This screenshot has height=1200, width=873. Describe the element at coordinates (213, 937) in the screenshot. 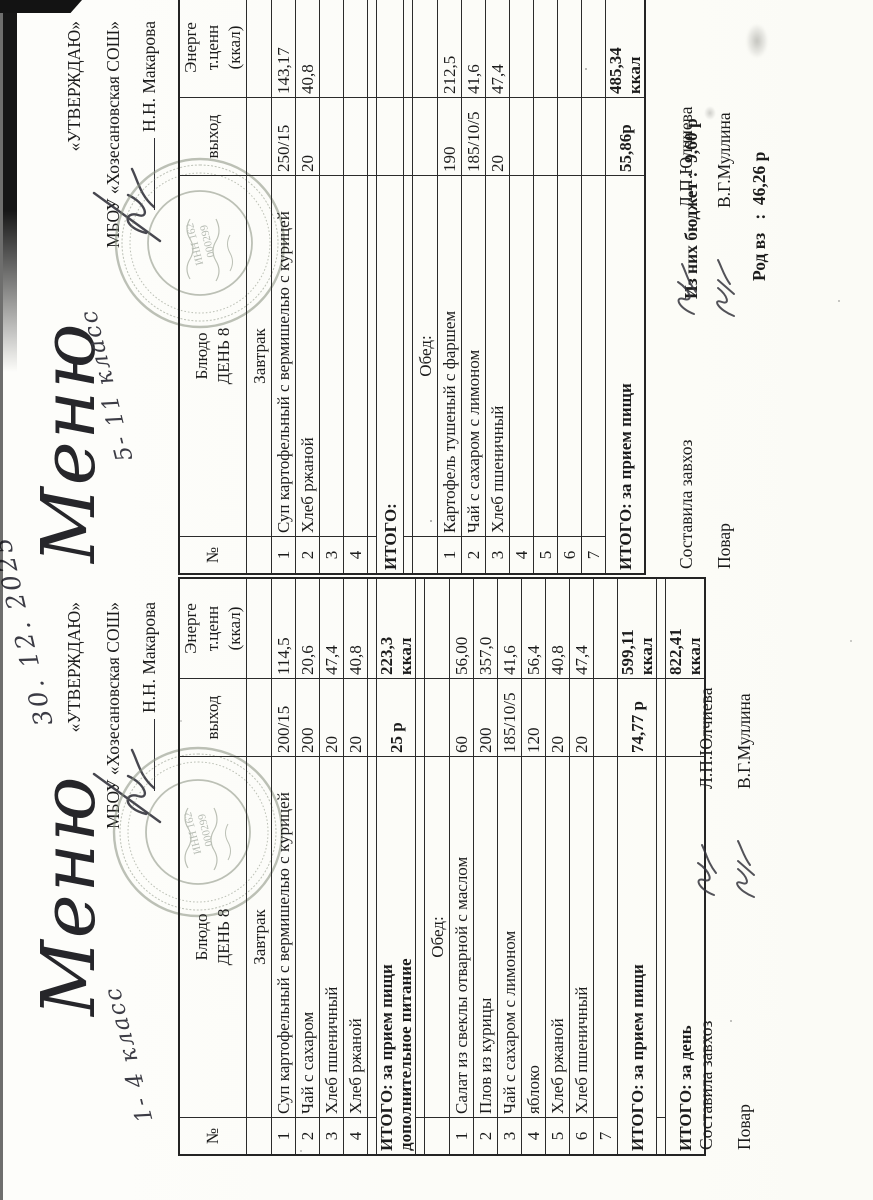

I see `column-header: Блюдо ДЕНЬ 8` at that location.